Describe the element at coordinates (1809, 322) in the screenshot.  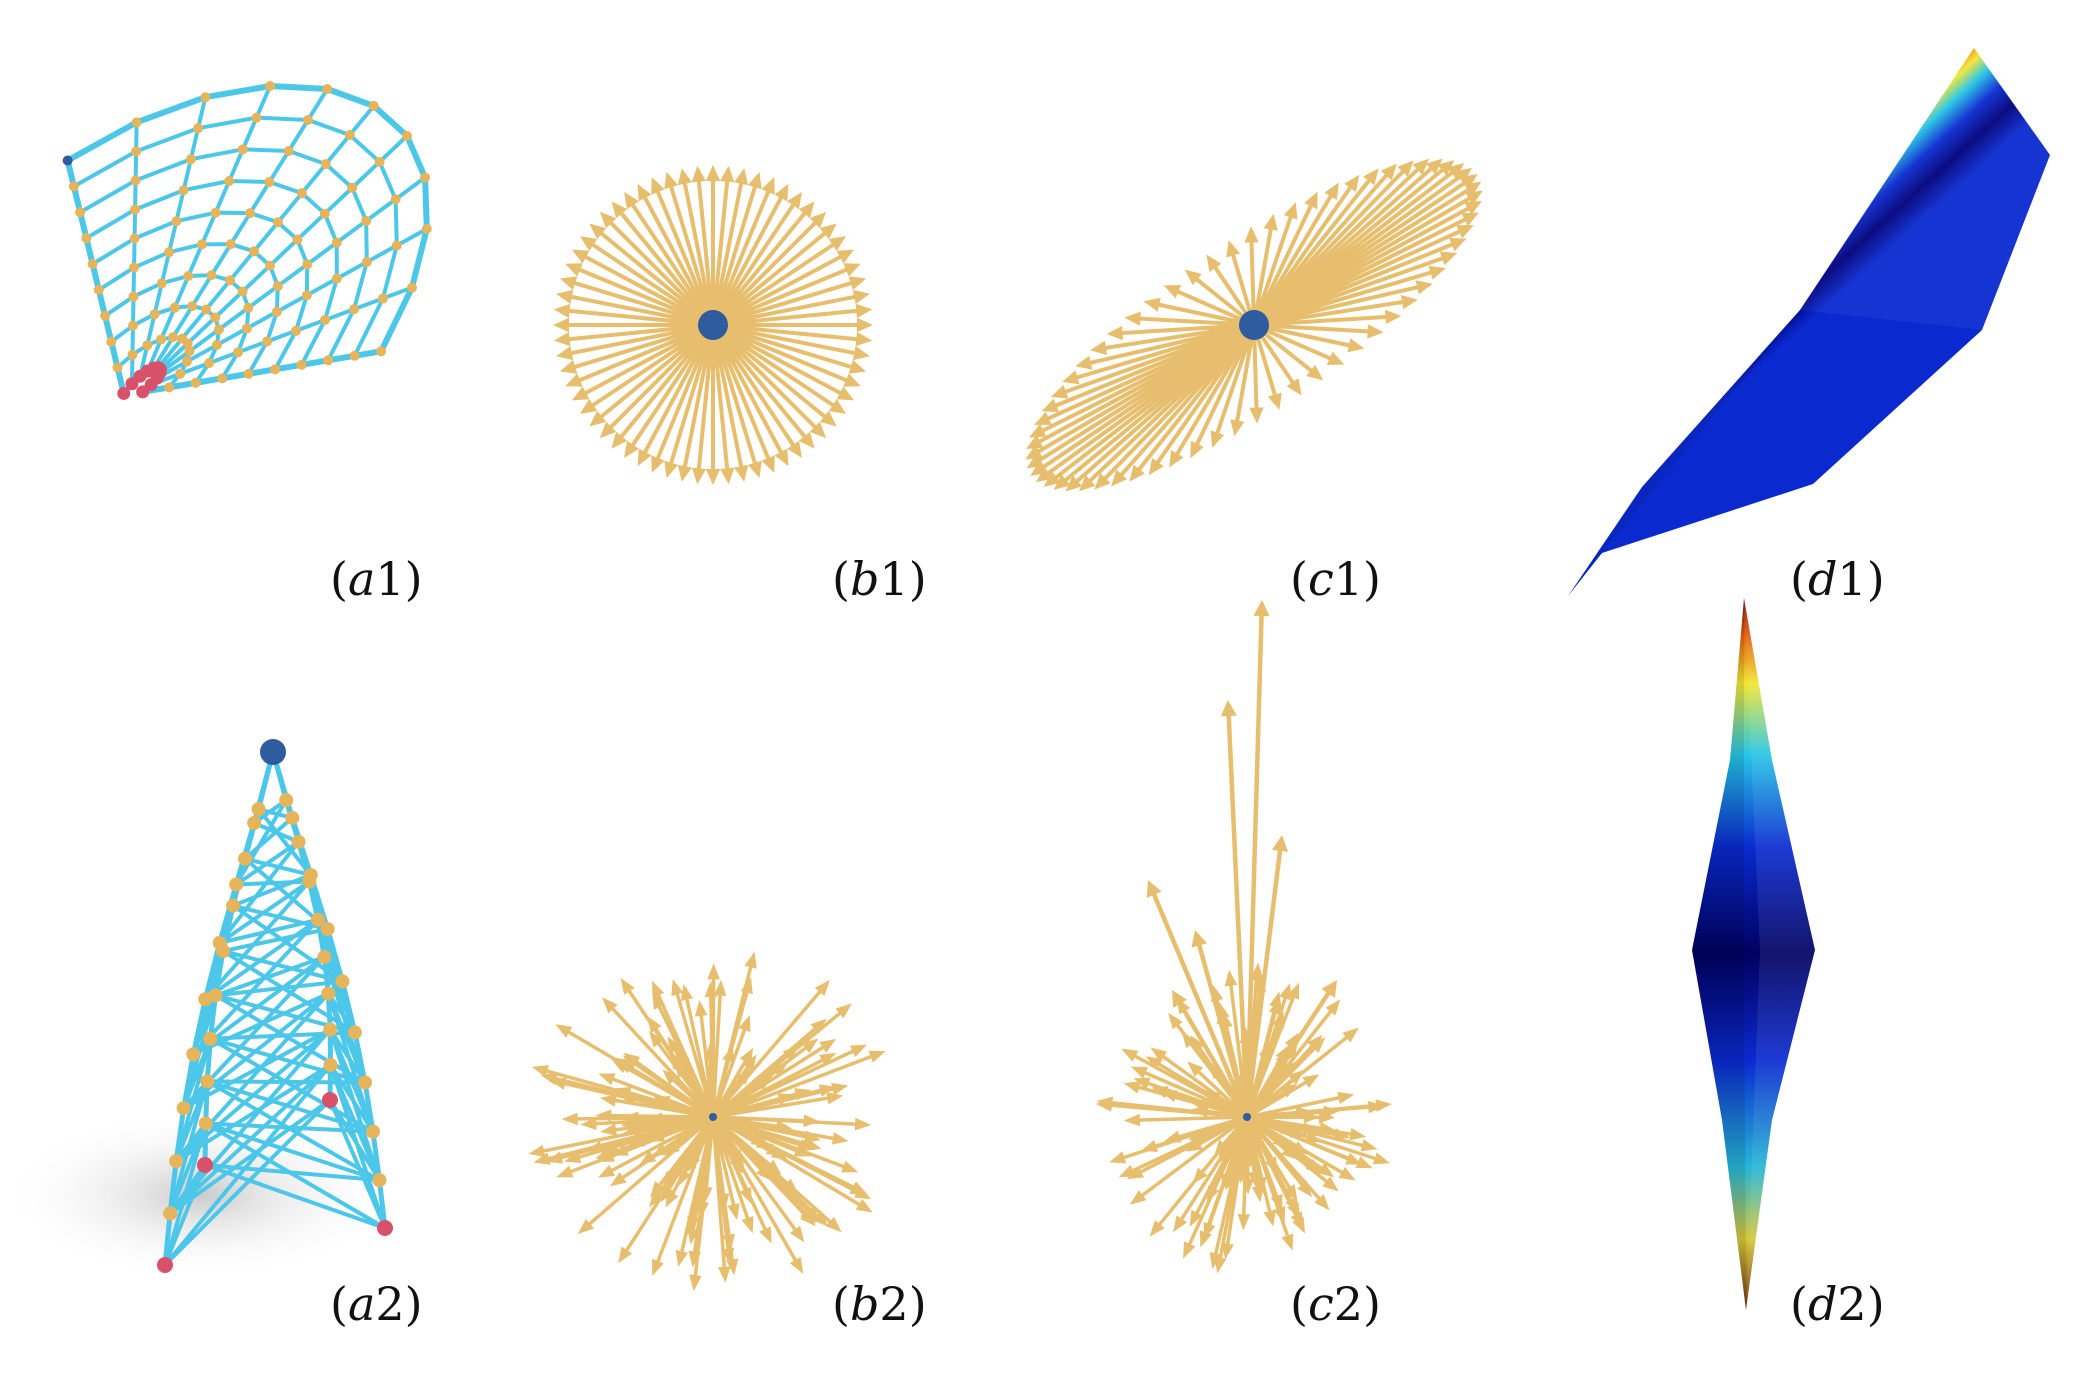
I see `panel-d1-colored-surface` at that location.